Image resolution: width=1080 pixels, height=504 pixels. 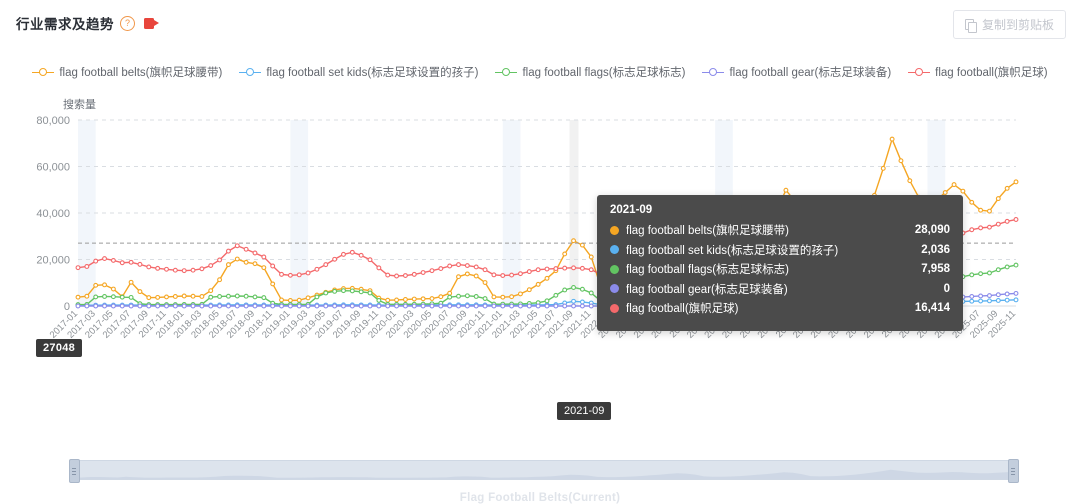 What do you see at coordinates (151, 23) in the screenshot?
I see `video-camera-icon` at bounding box center [151, 23].